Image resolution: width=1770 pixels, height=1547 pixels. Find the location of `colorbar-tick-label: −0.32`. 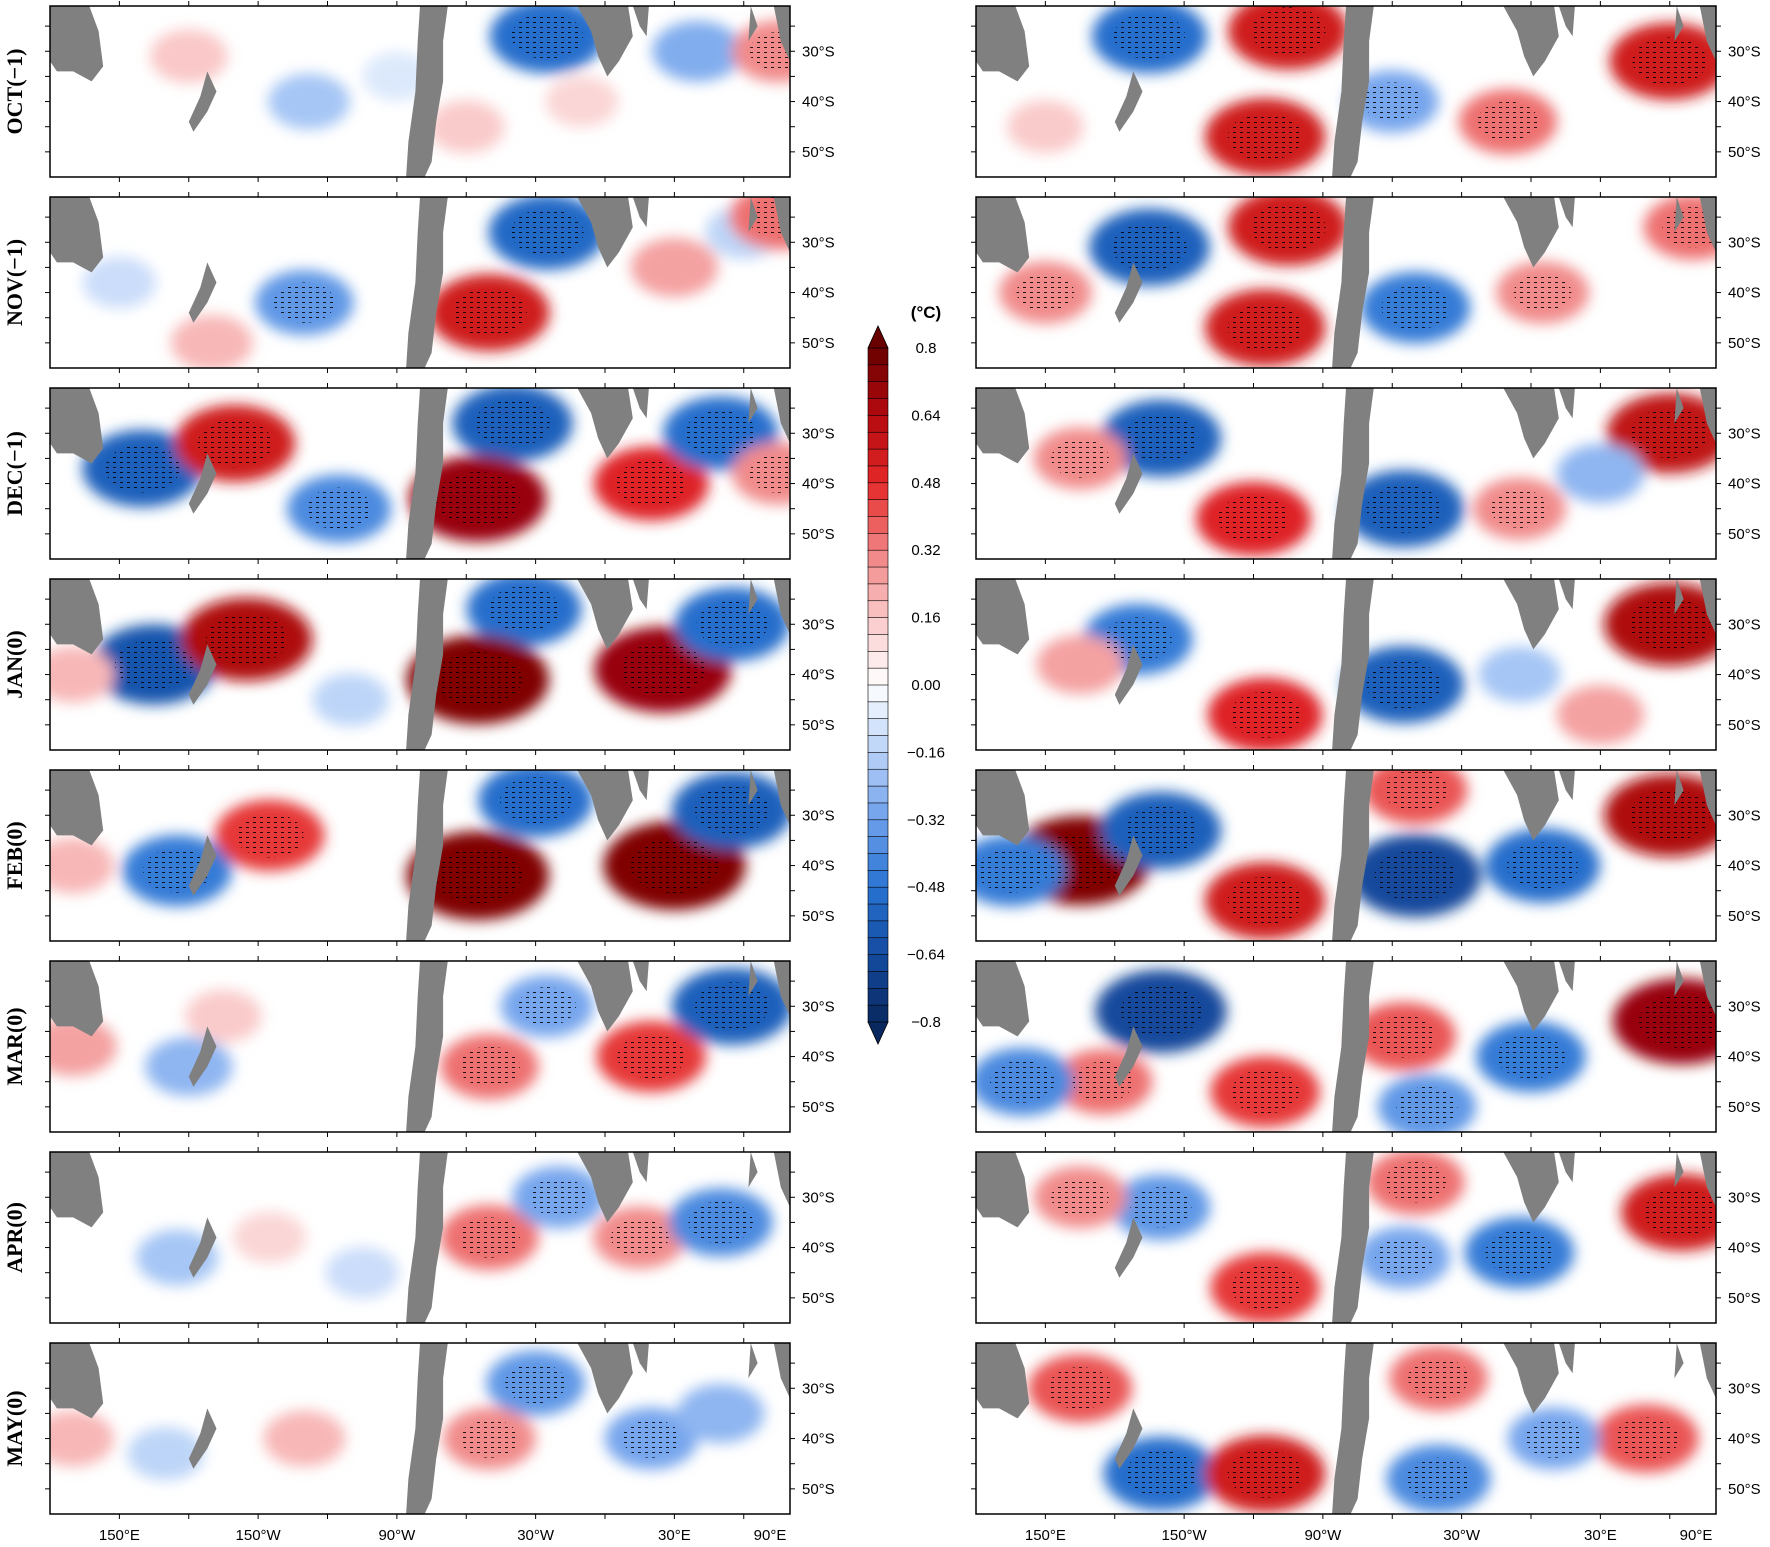

colorbar-tick-label: −0.32 is located at coordinates (926, 820).